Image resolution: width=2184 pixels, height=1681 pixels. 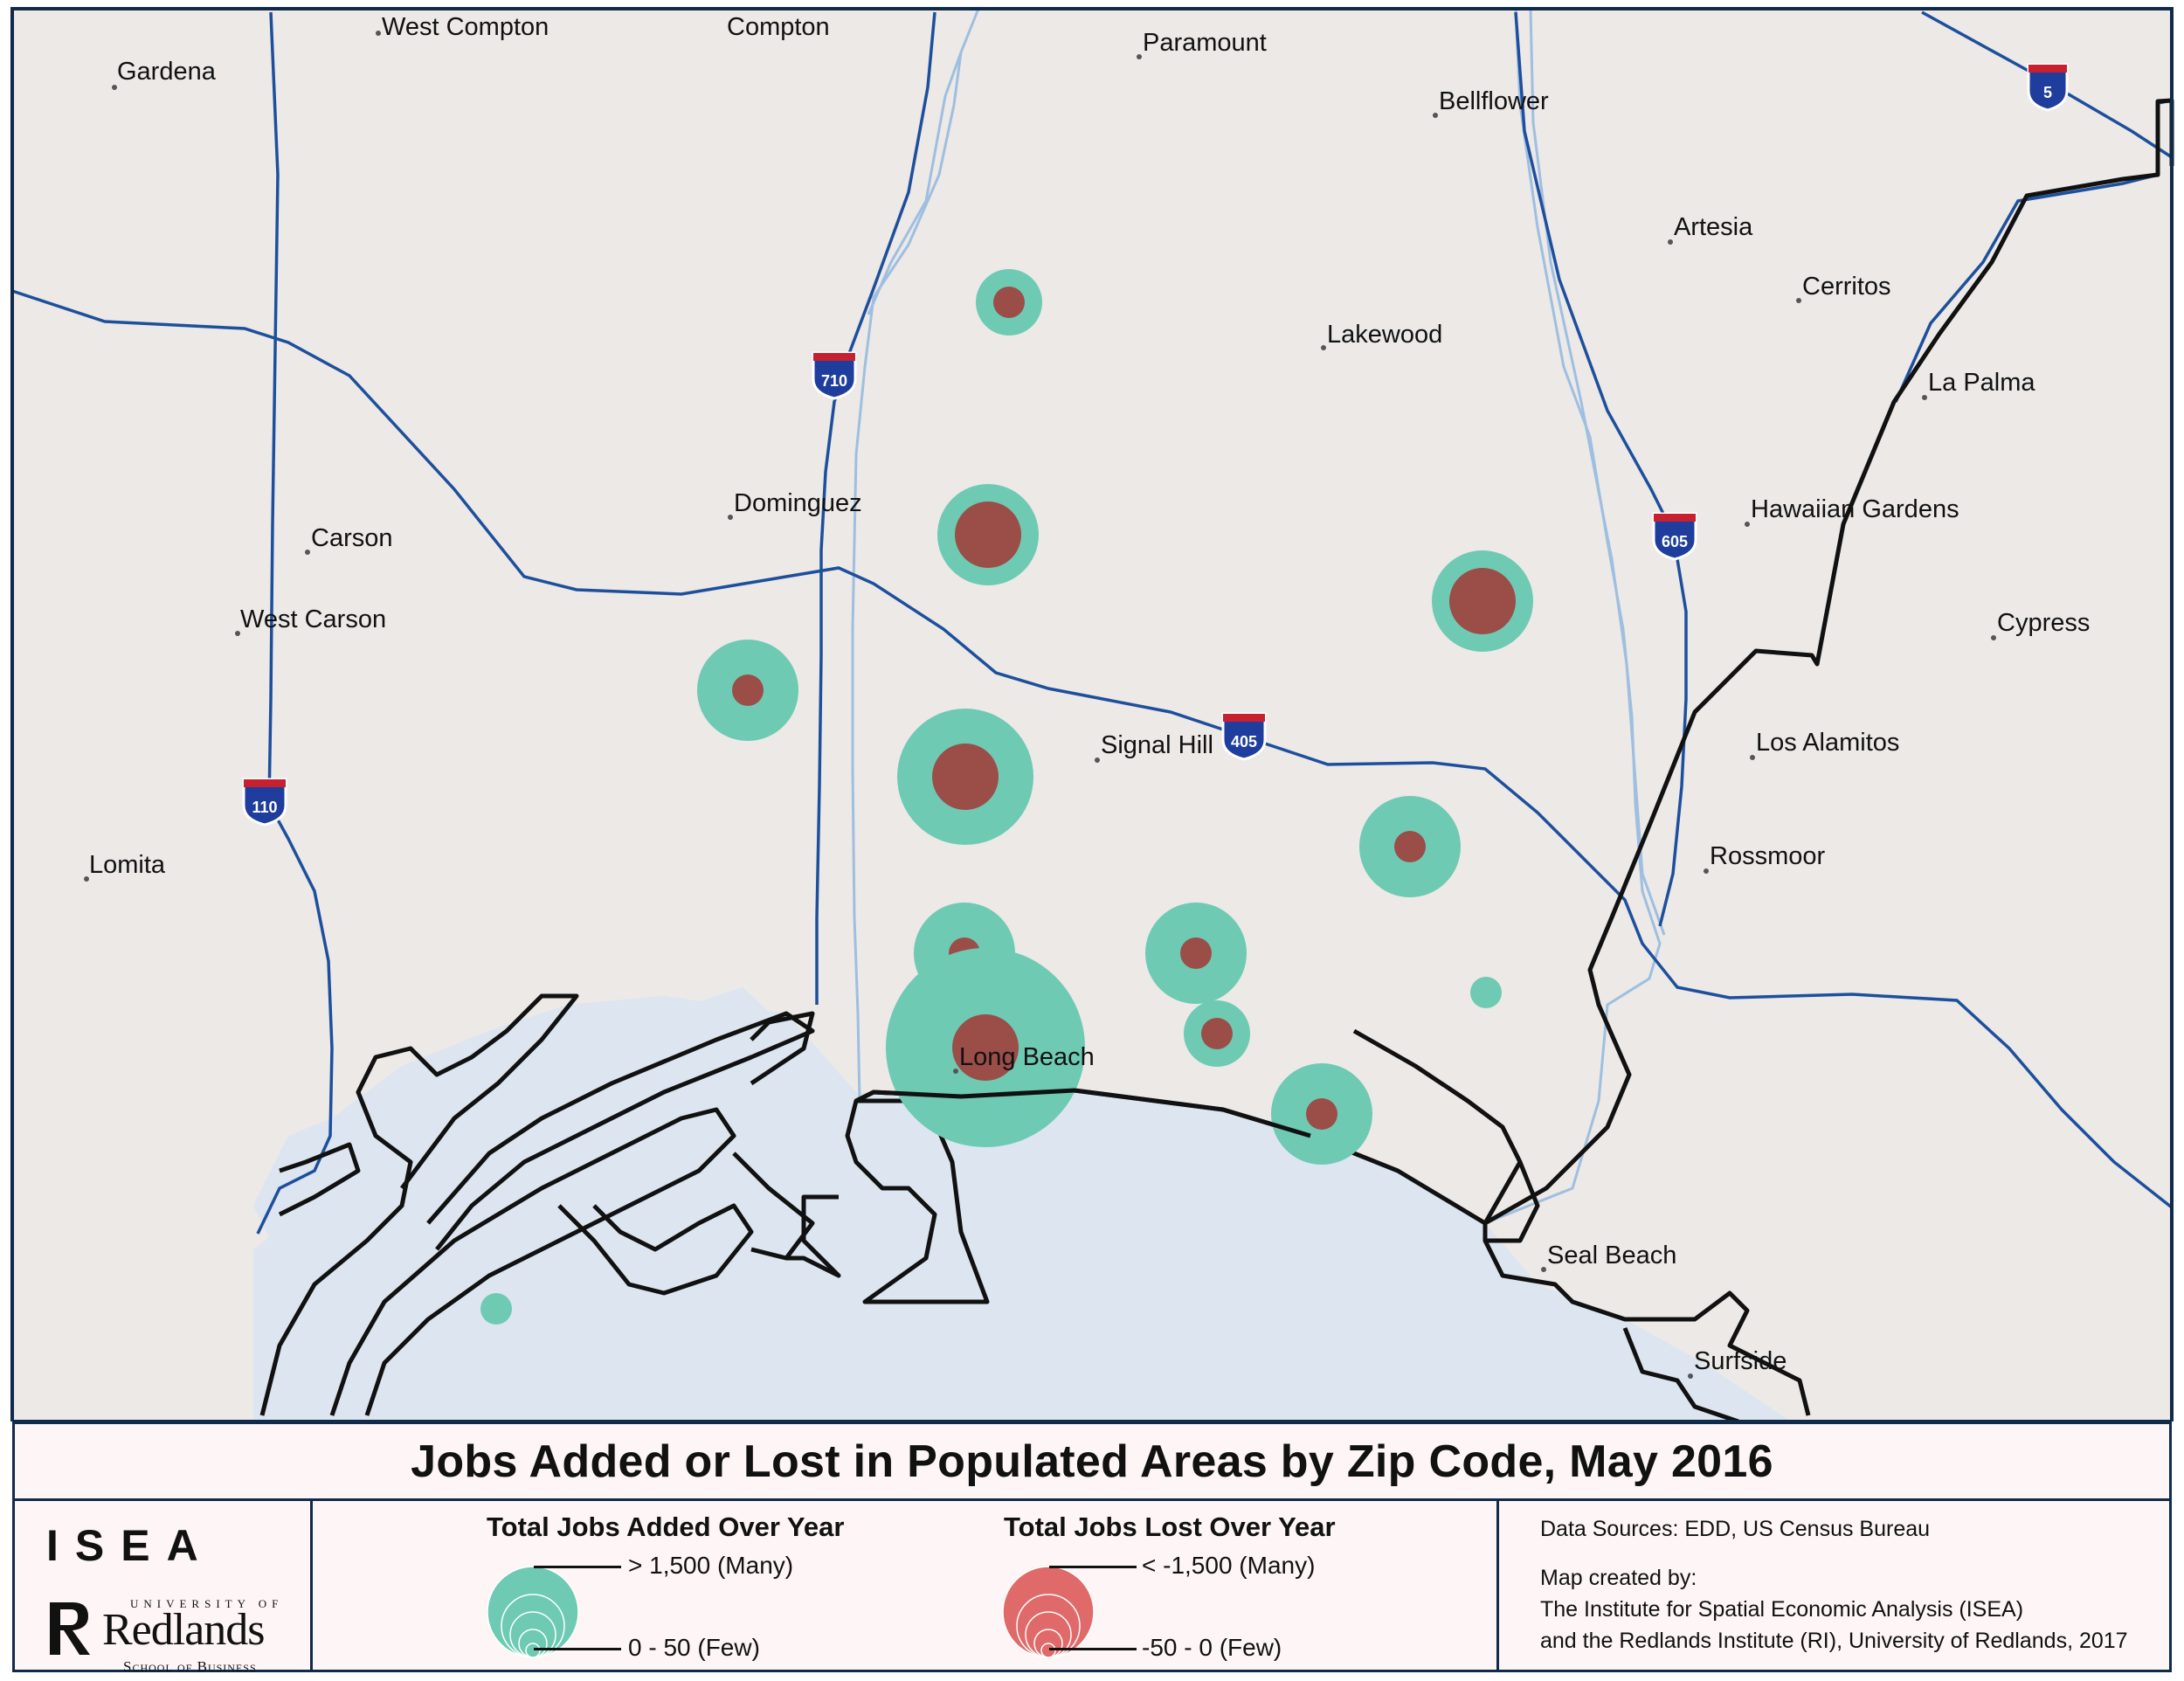 I want to click on svg-text: Artesia, so click(x=1713, y=227).